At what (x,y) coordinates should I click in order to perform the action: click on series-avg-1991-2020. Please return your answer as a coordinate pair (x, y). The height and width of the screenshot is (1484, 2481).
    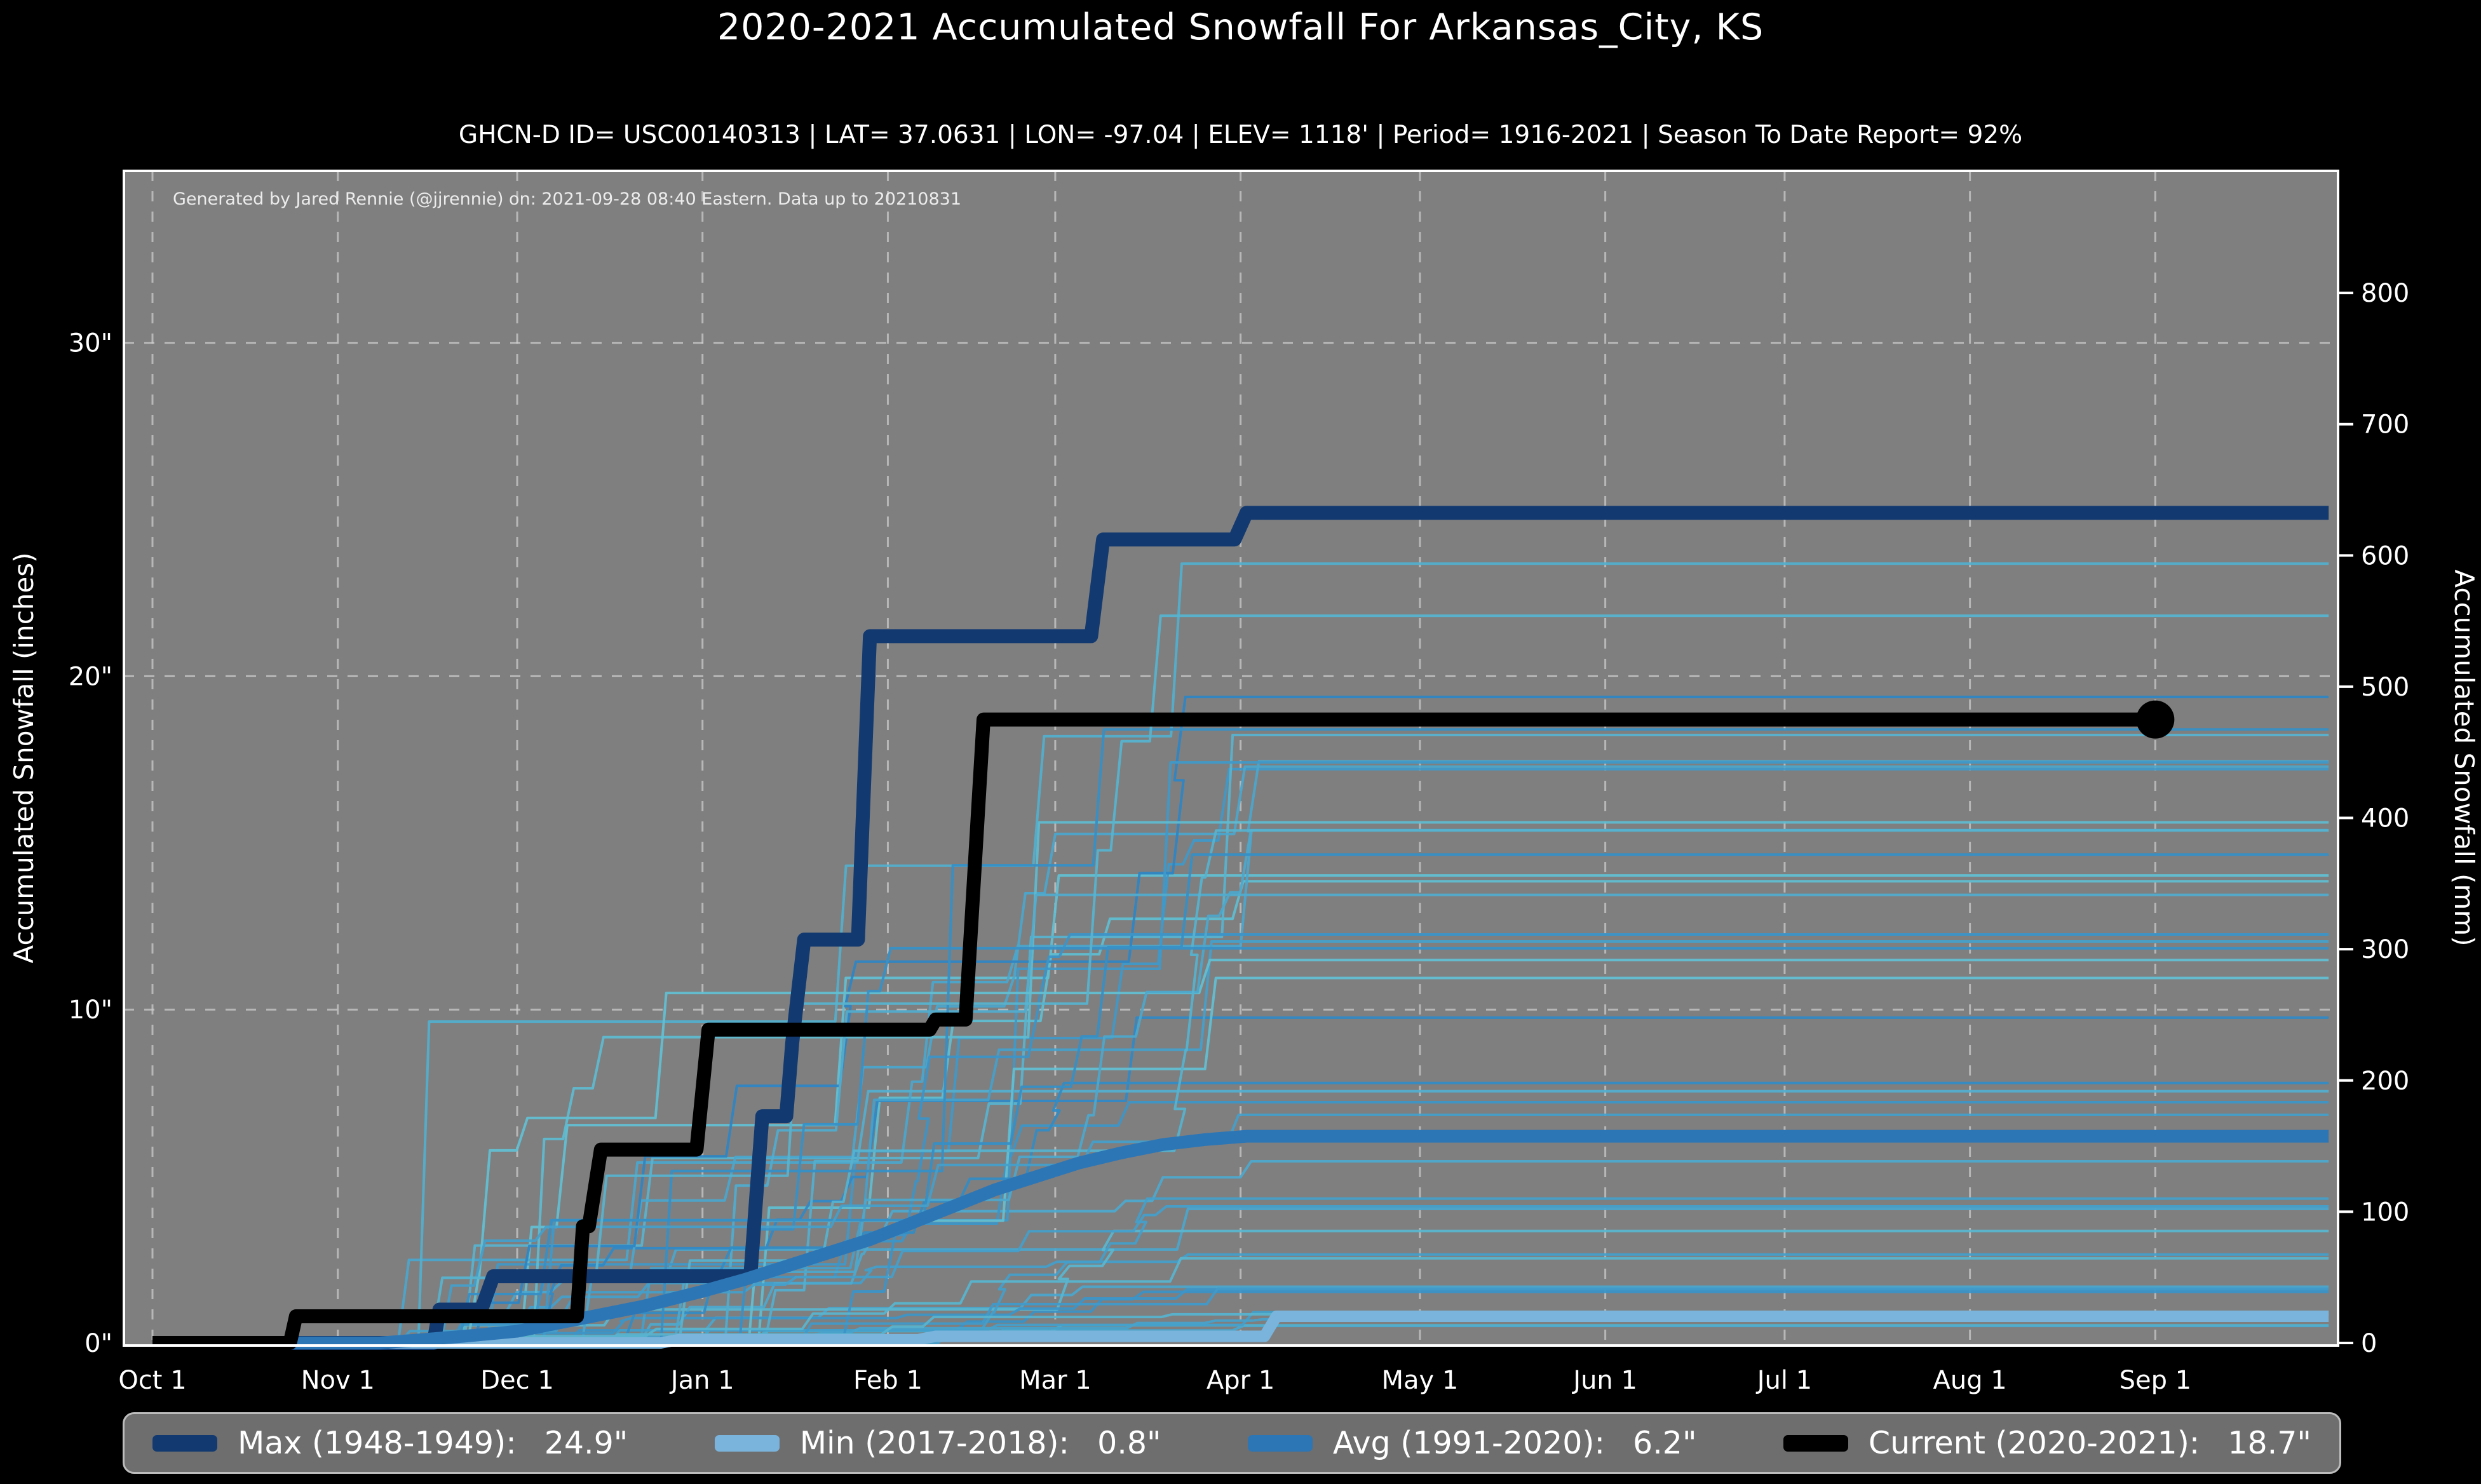
    Looking at the image, I should click on (1240, 1239).